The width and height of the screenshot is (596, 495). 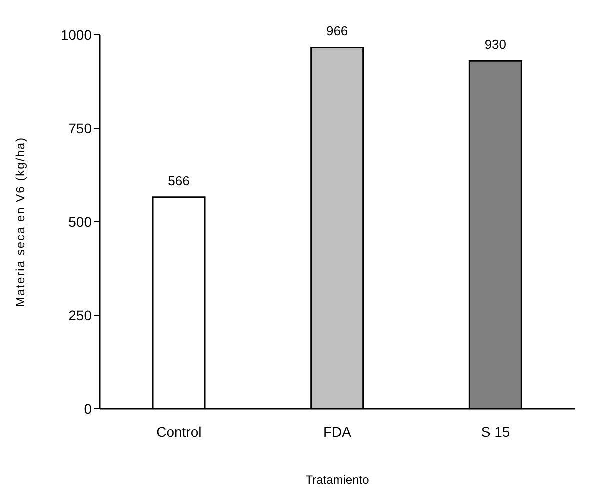 I want to click on y-tick-label: 750, so click(x=80, y=128).